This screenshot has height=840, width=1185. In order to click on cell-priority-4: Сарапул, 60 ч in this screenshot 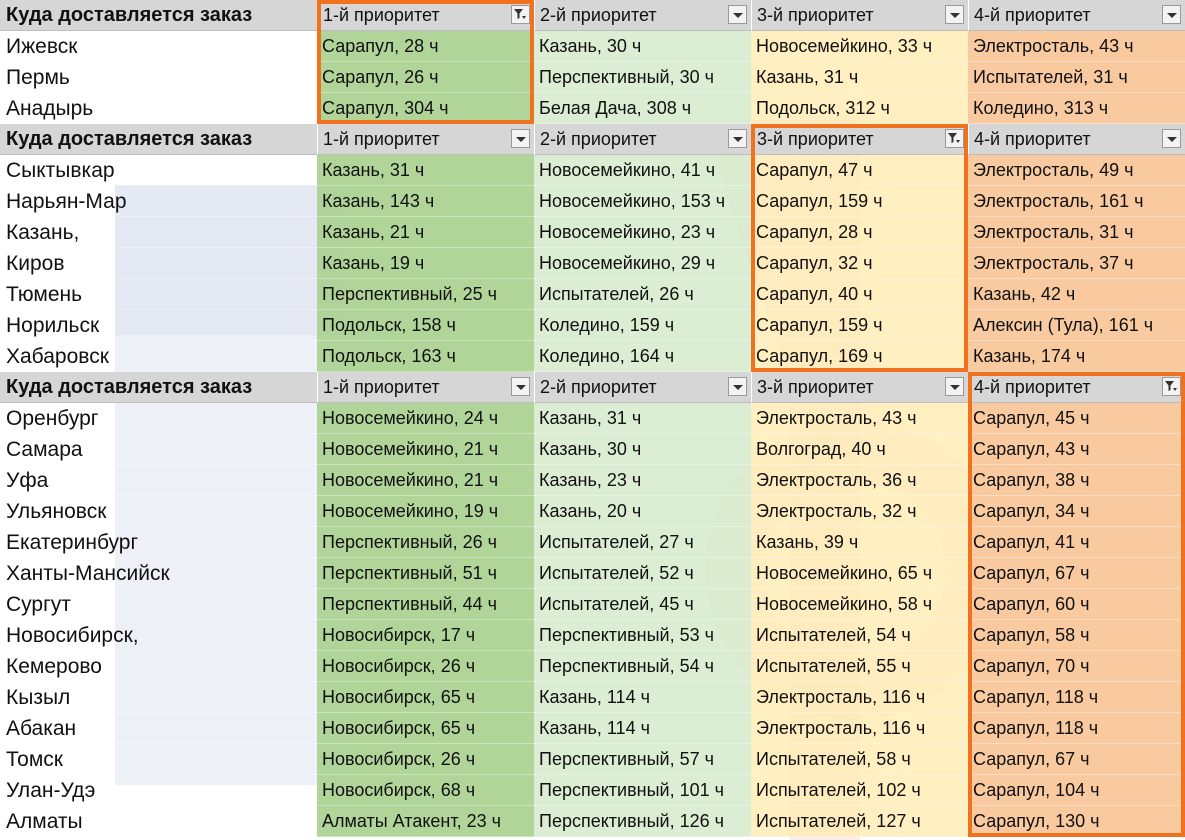, I will do `click(1076, 604)`.